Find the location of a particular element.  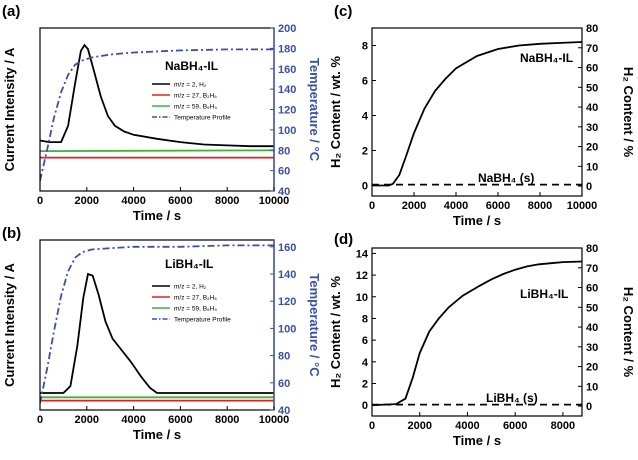

y2-tick-label: 140 is located at coordinates (287, 90).